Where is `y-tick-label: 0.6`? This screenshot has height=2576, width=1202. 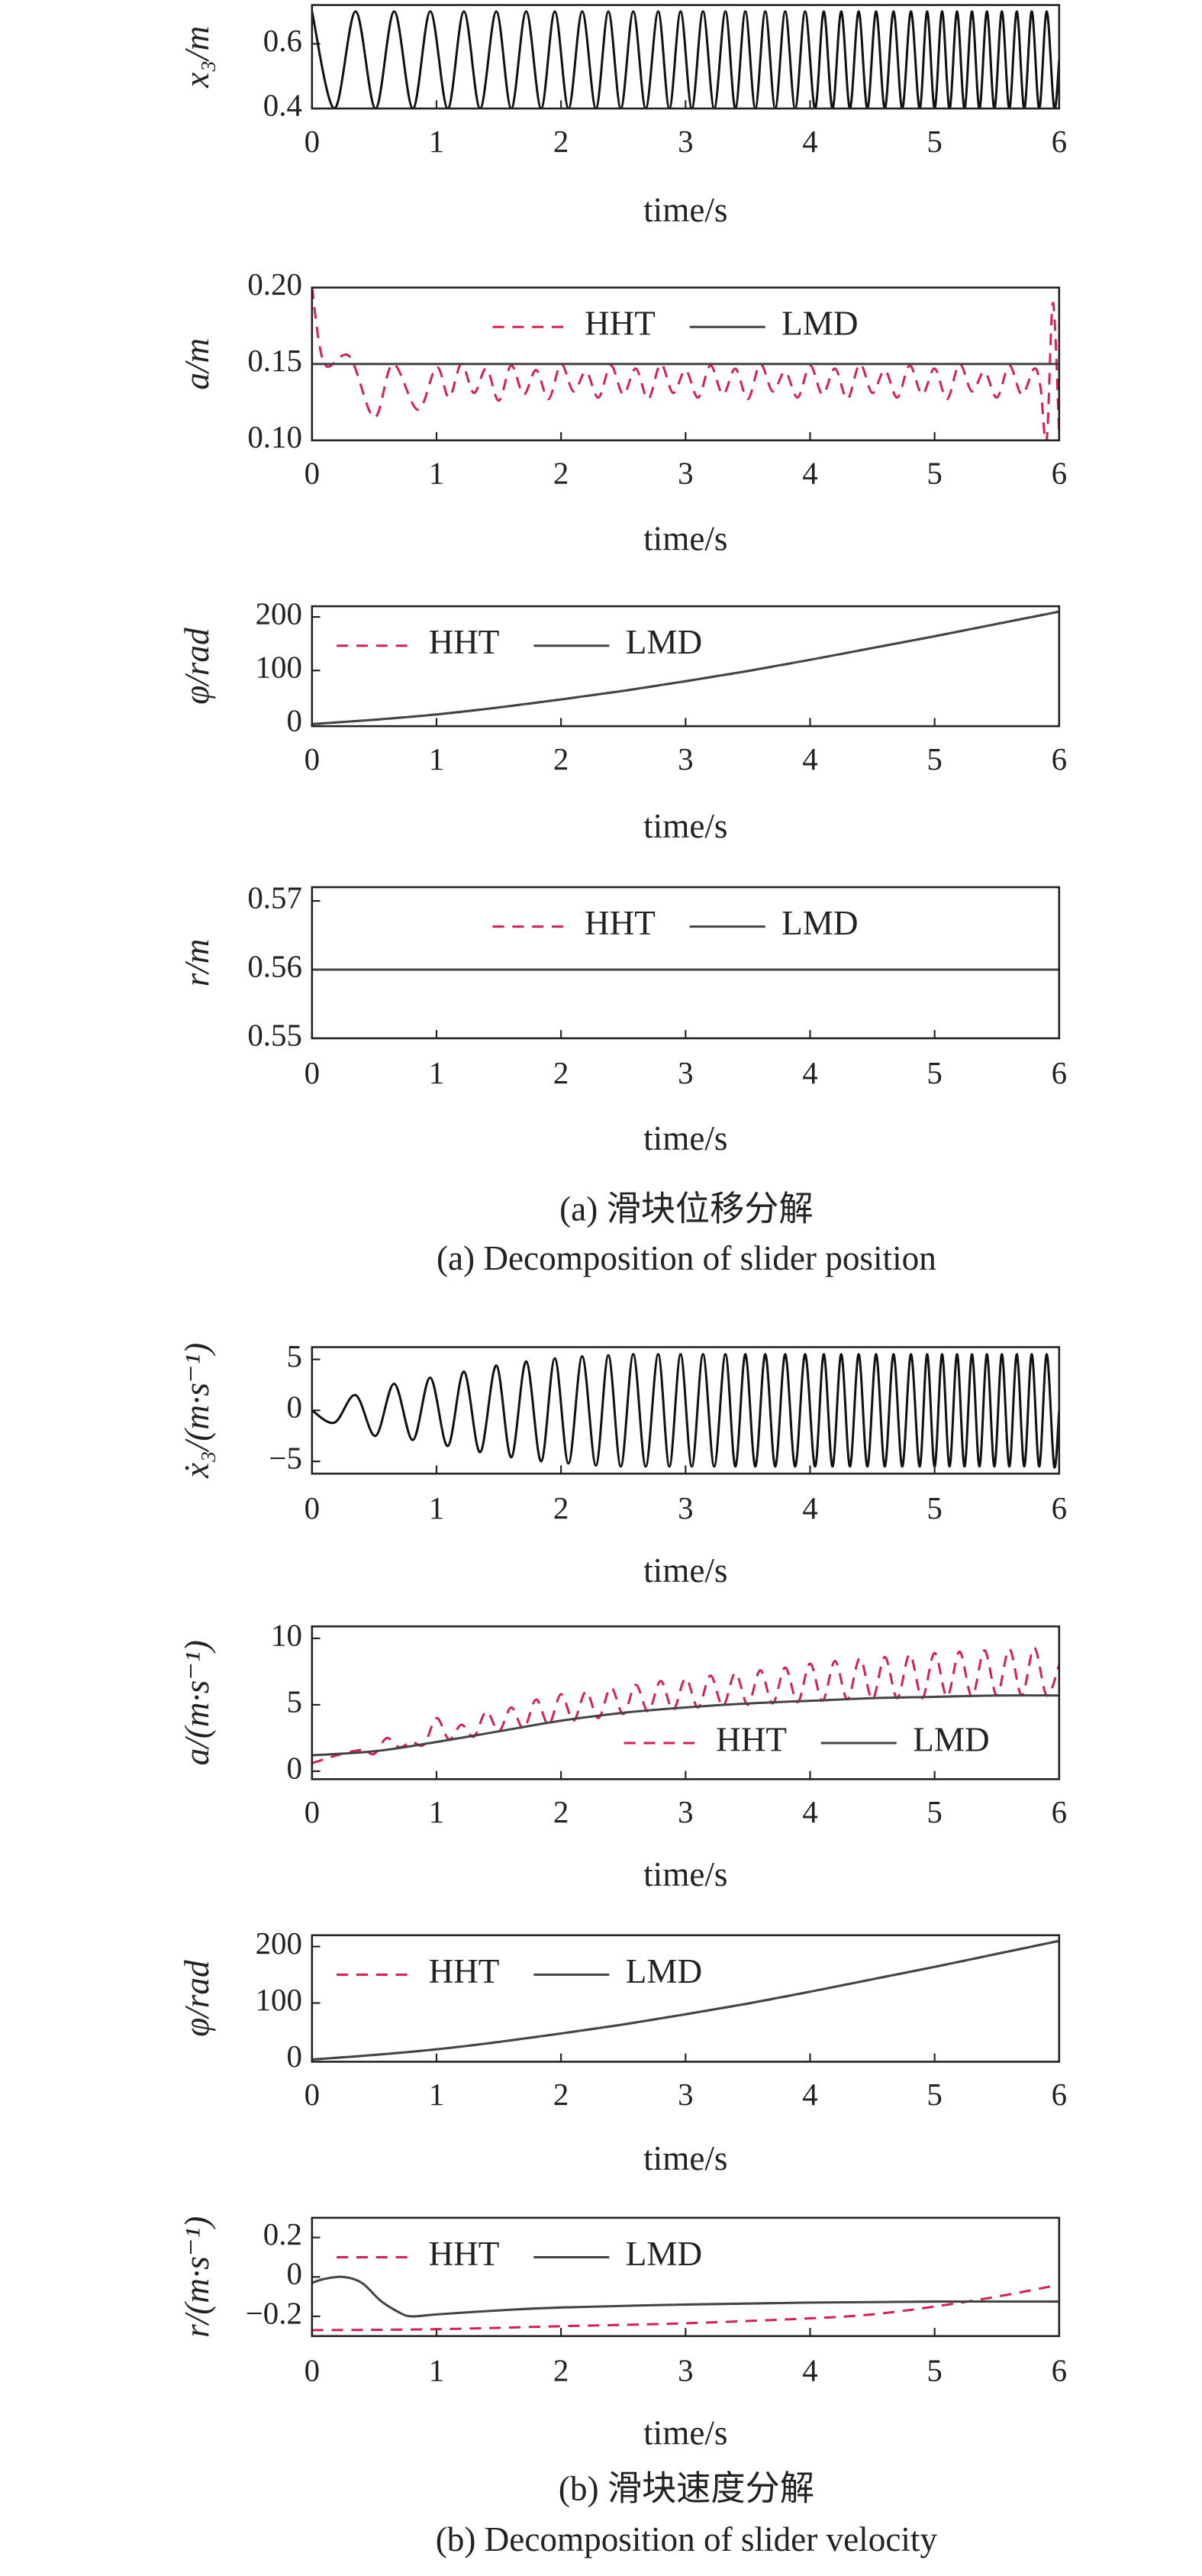 y-tick-label: 0.6 is located at coordinates (282, 41).